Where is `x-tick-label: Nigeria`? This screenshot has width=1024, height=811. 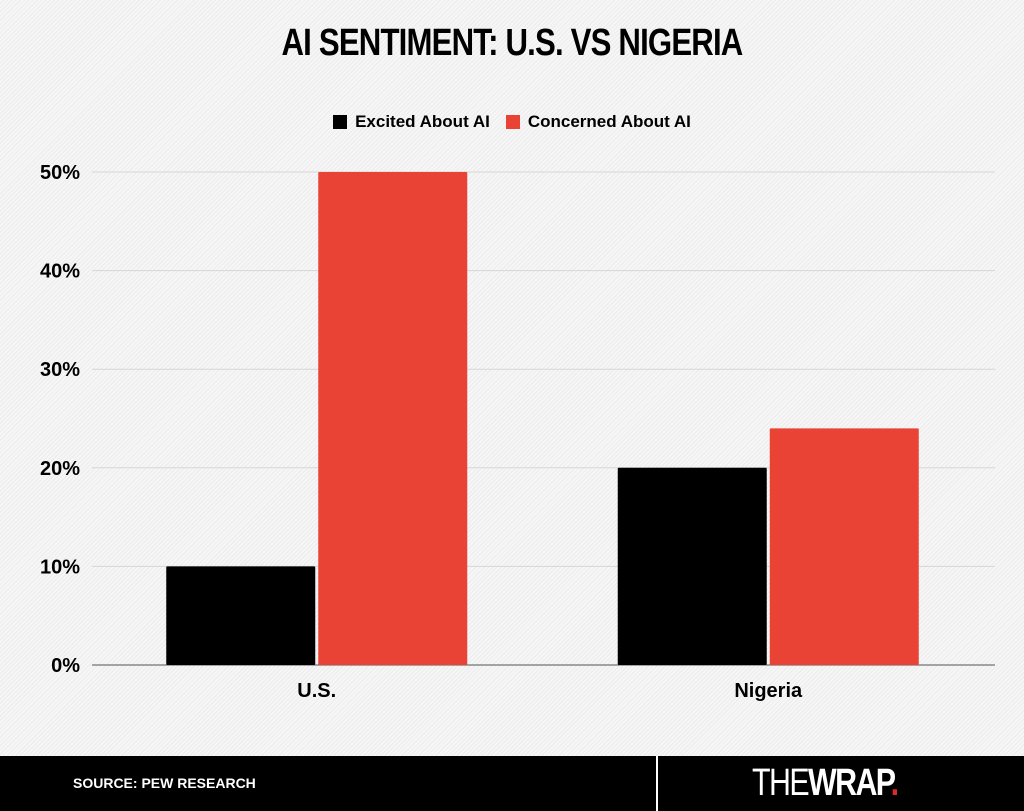
x-tick-label: Nigeria is located at coordinates (768, 691).